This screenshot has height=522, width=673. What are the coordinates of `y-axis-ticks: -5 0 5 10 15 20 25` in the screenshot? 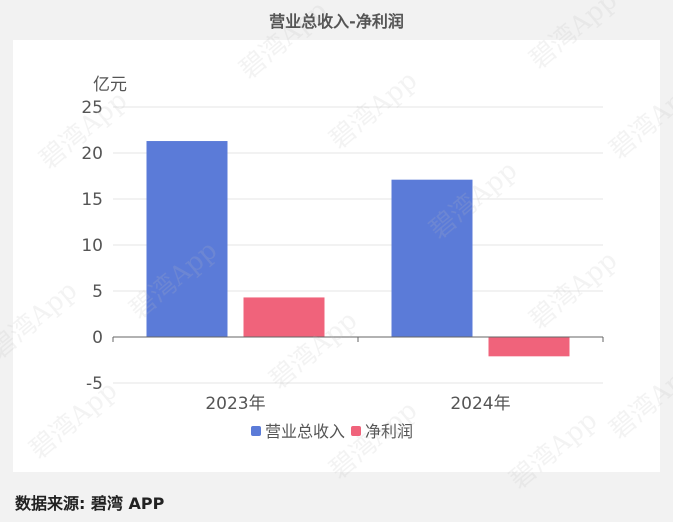 It's located at (92, 246).